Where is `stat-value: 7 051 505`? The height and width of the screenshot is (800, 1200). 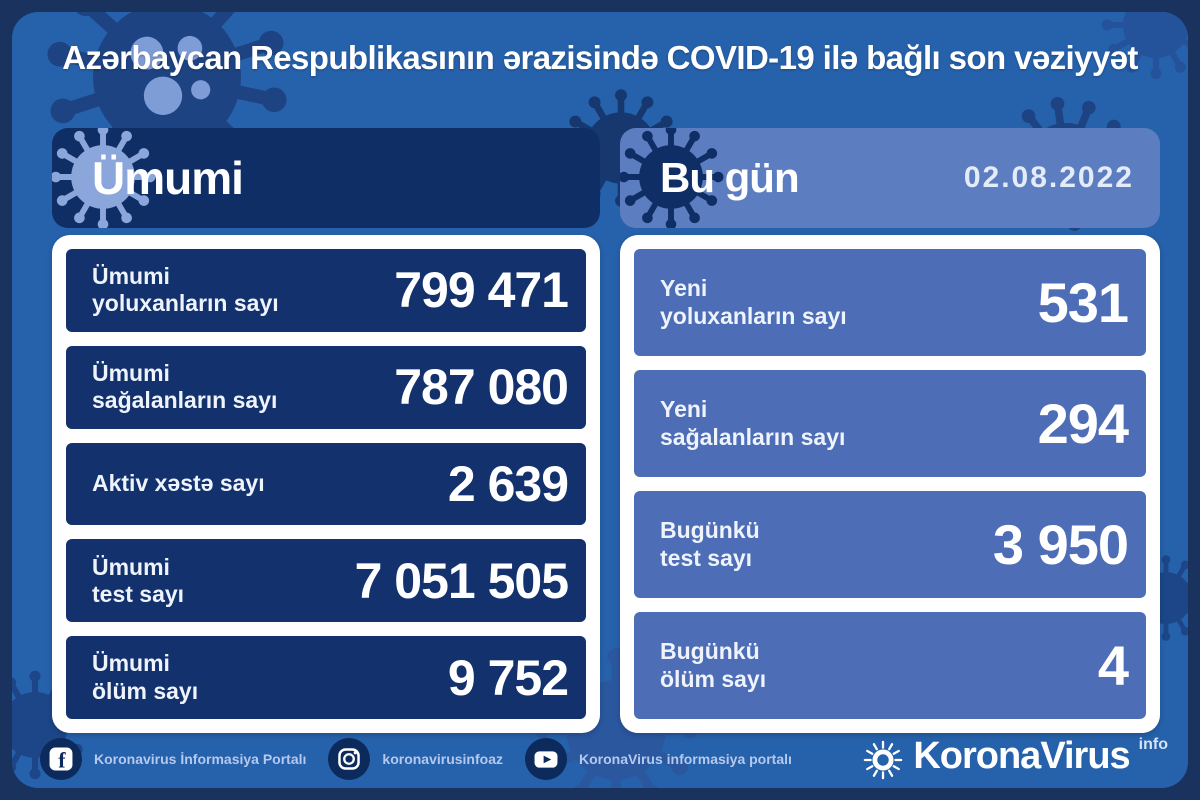 stat-value: 7 051 505 is located at coordinates (461, 580).